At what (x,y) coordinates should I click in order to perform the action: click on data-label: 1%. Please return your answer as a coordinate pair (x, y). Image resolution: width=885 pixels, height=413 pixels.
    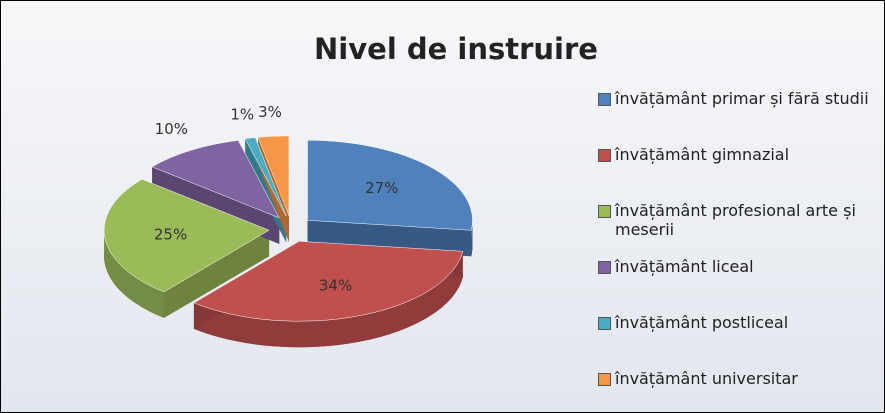
    Looking at the image, I should click on (242, 114).